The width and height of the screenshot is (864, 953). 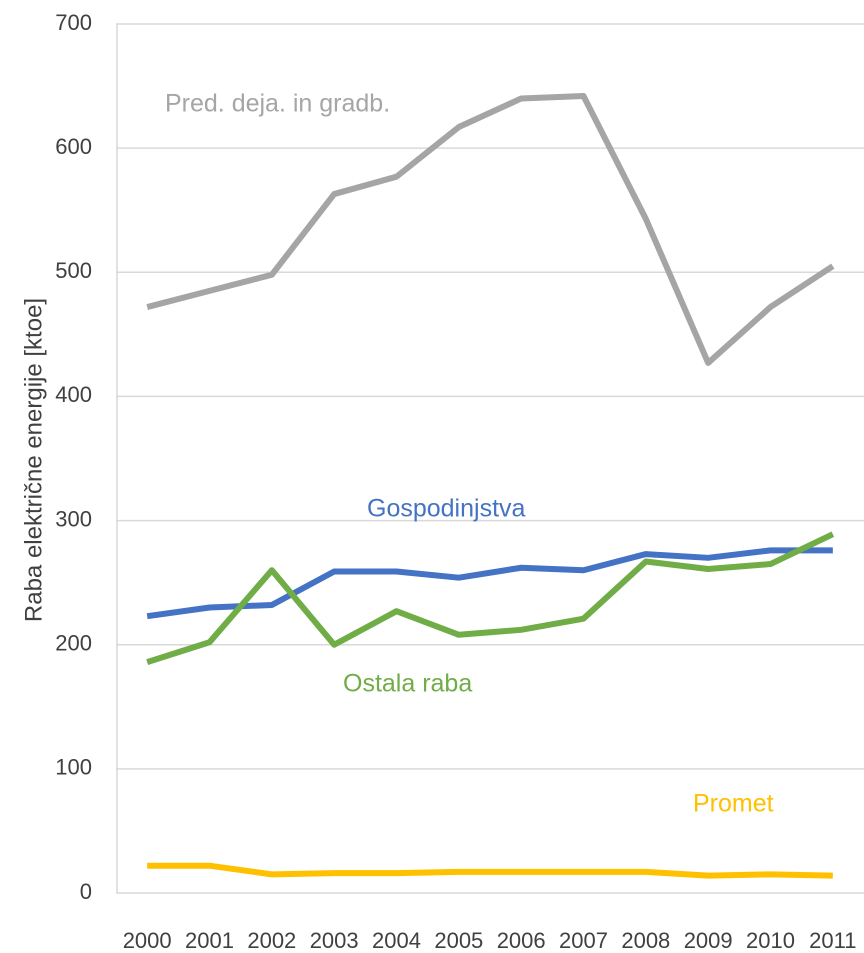 I want to click on y-tick-label: 300, so click(x=73, y=518).